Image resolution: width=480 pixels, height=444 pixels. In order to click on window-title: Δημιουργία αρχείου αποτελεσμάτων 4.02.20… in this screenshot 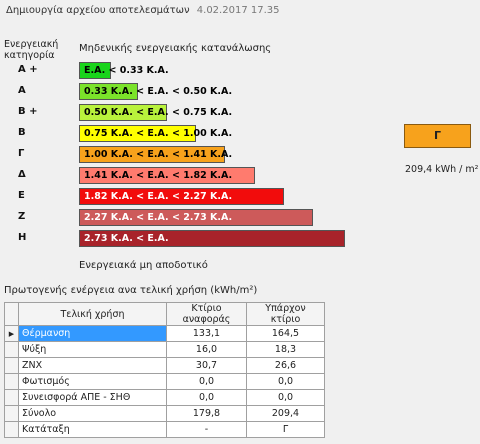, I will do `click(142, 10)`.